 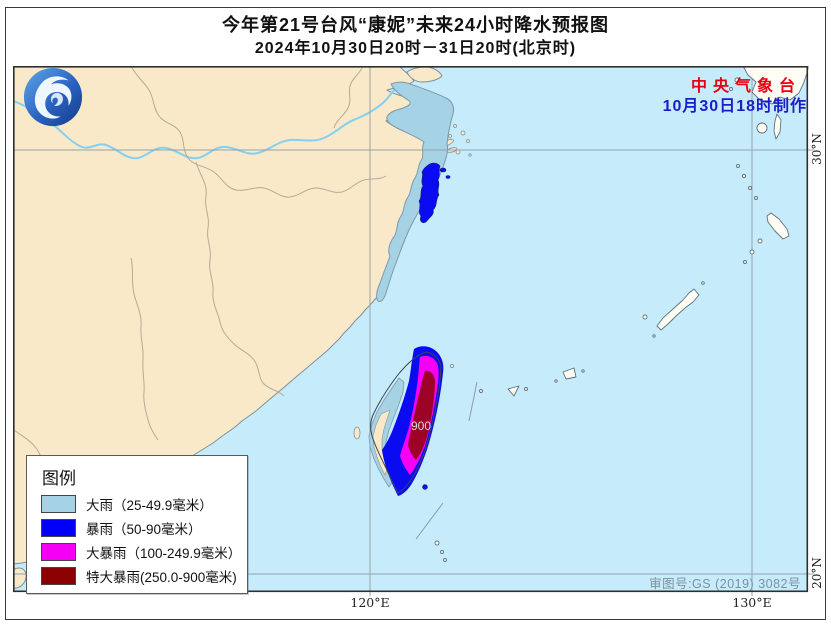 I want to click on map-license-number: 审图号:GS (2019) 3082号, so click(x=725, y=584).